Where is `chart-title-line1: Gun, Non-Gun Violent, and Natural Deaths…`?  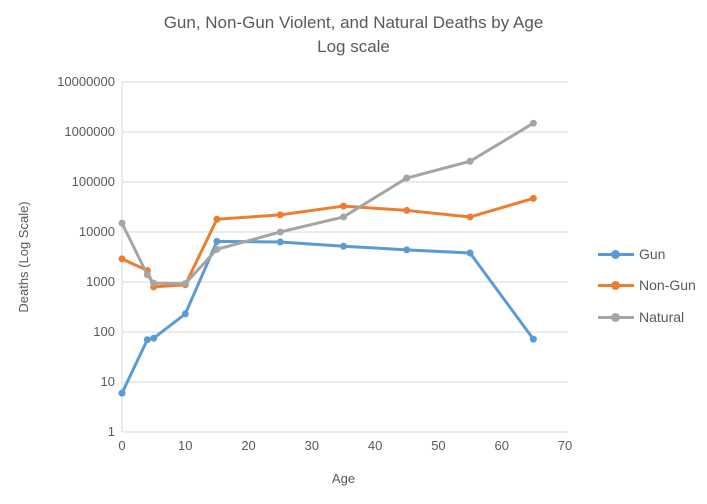 chart-title-line1: Gun, Non-Gun Violent, and Natural Deaths… is located at coordinates (353, 22).